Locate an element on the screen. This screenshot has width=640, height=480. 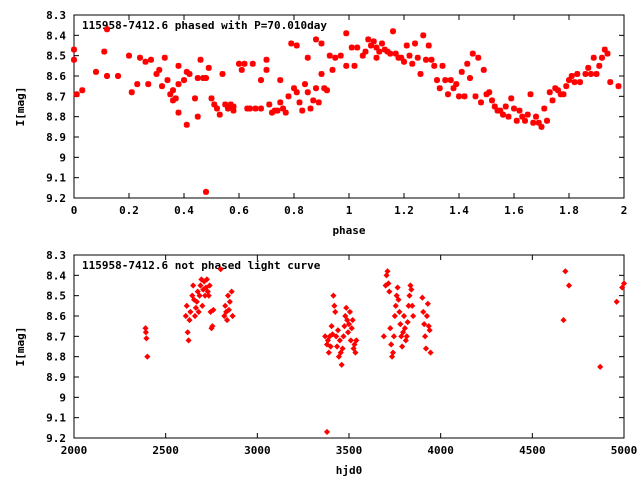
unphased-y-tick-label: 8.6 is located at coordinates (56, 316).